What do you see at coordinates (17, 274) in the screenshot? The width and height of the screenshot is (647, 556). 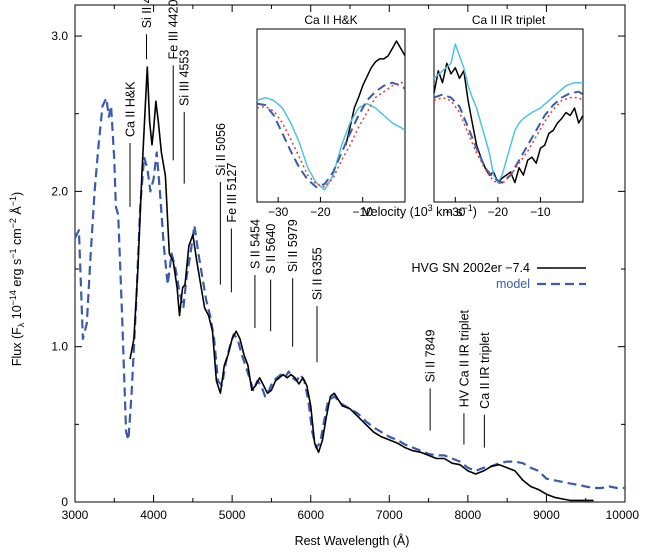 I see `y-title-mid2: erg s` at bounding box center [17, 274].